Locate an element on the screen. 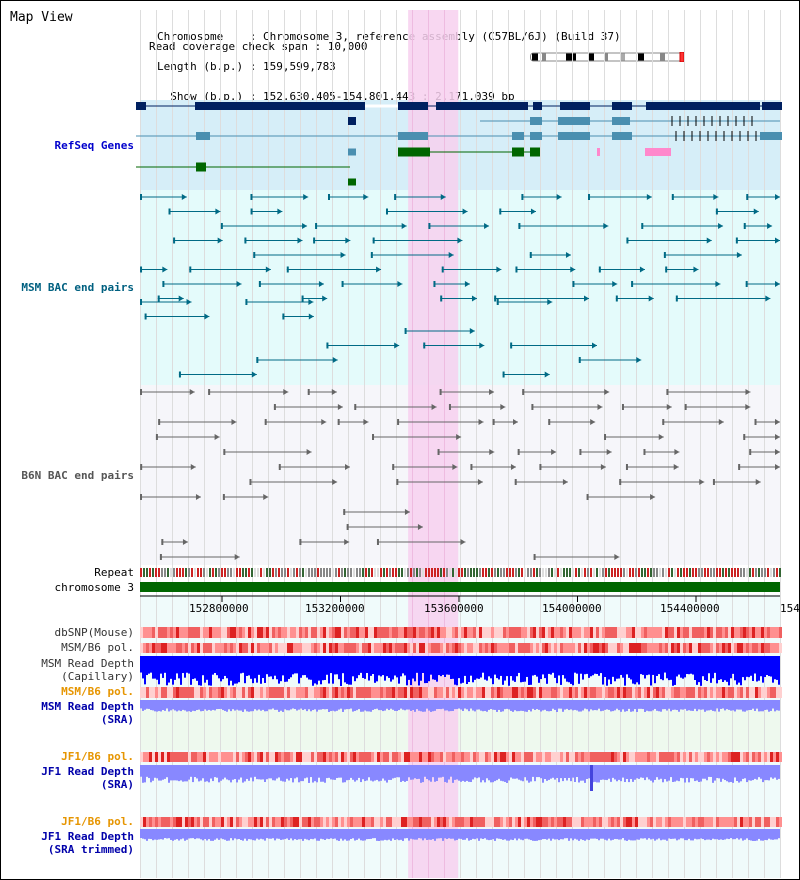 The height and width of the screenshot is (880, 800). chromosome-ideogram is located at coordinates (607, 57).